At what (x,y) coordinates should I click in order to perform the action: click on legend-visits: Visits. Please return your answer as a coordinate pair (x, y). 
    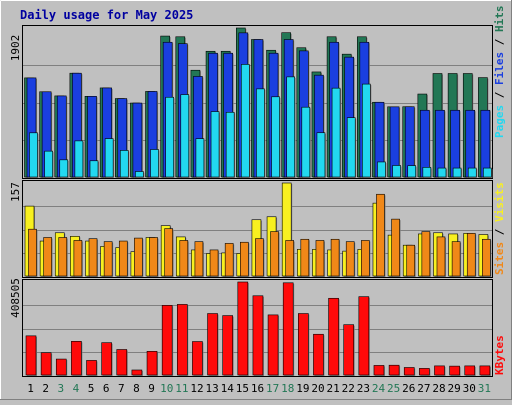
    Looking at the image, I should click on (499, 202).